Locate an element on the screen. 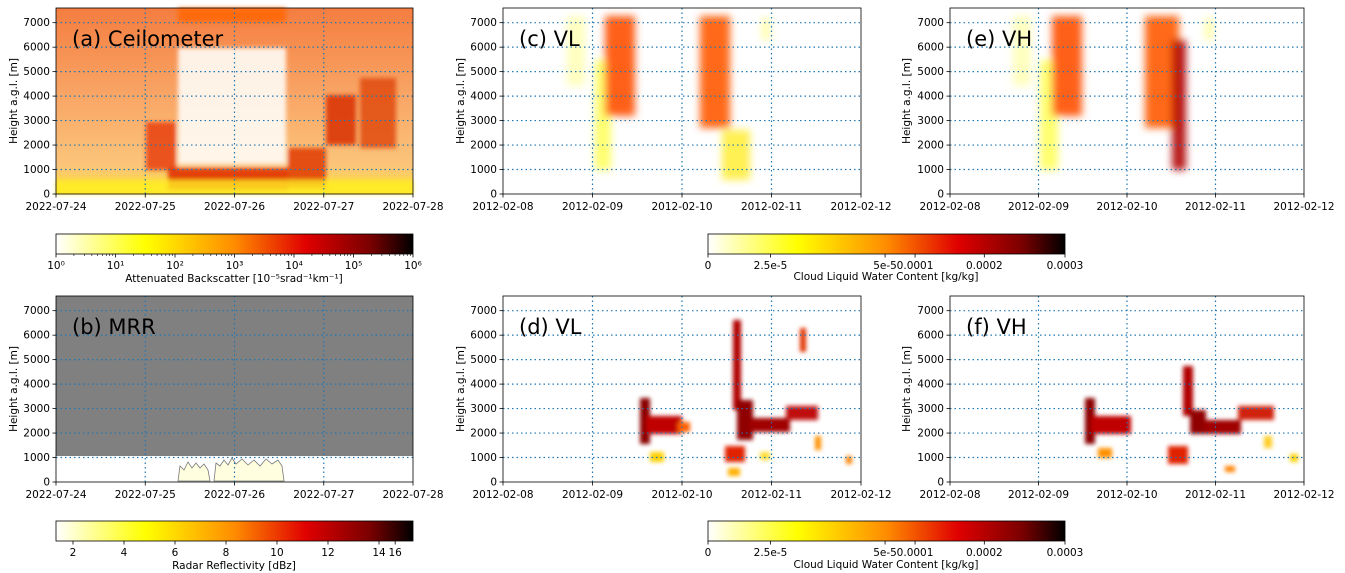 The width and height of the screenshot is (1345, 573). panel-a-ylabel: Height a.g.l. [m] is located at coordinates (14, 101).